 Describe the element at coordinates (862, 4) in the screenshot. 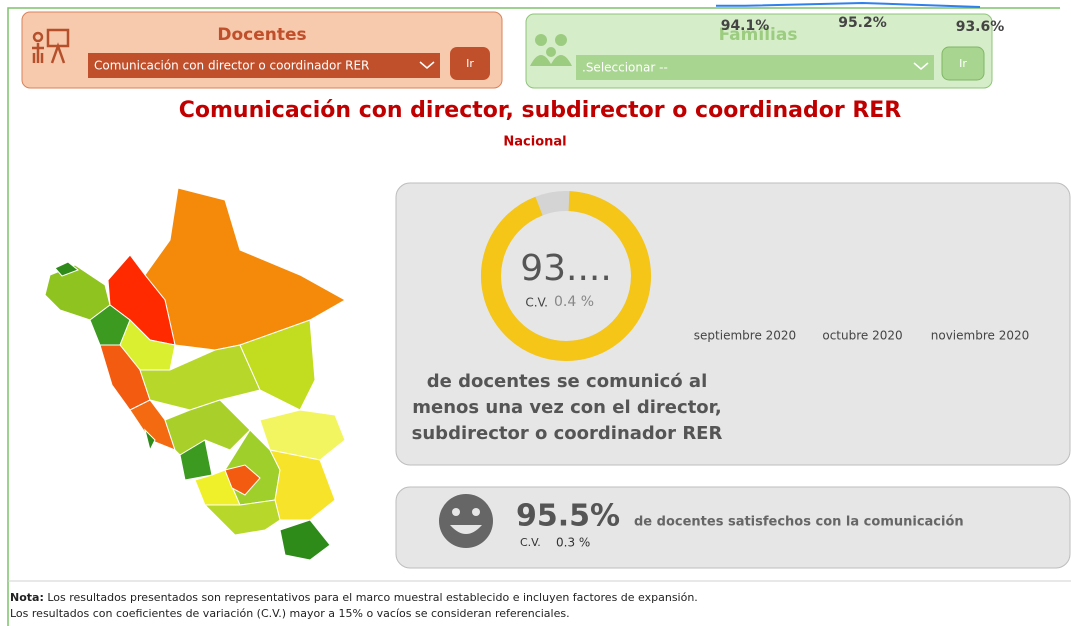

I see `line` at that location.